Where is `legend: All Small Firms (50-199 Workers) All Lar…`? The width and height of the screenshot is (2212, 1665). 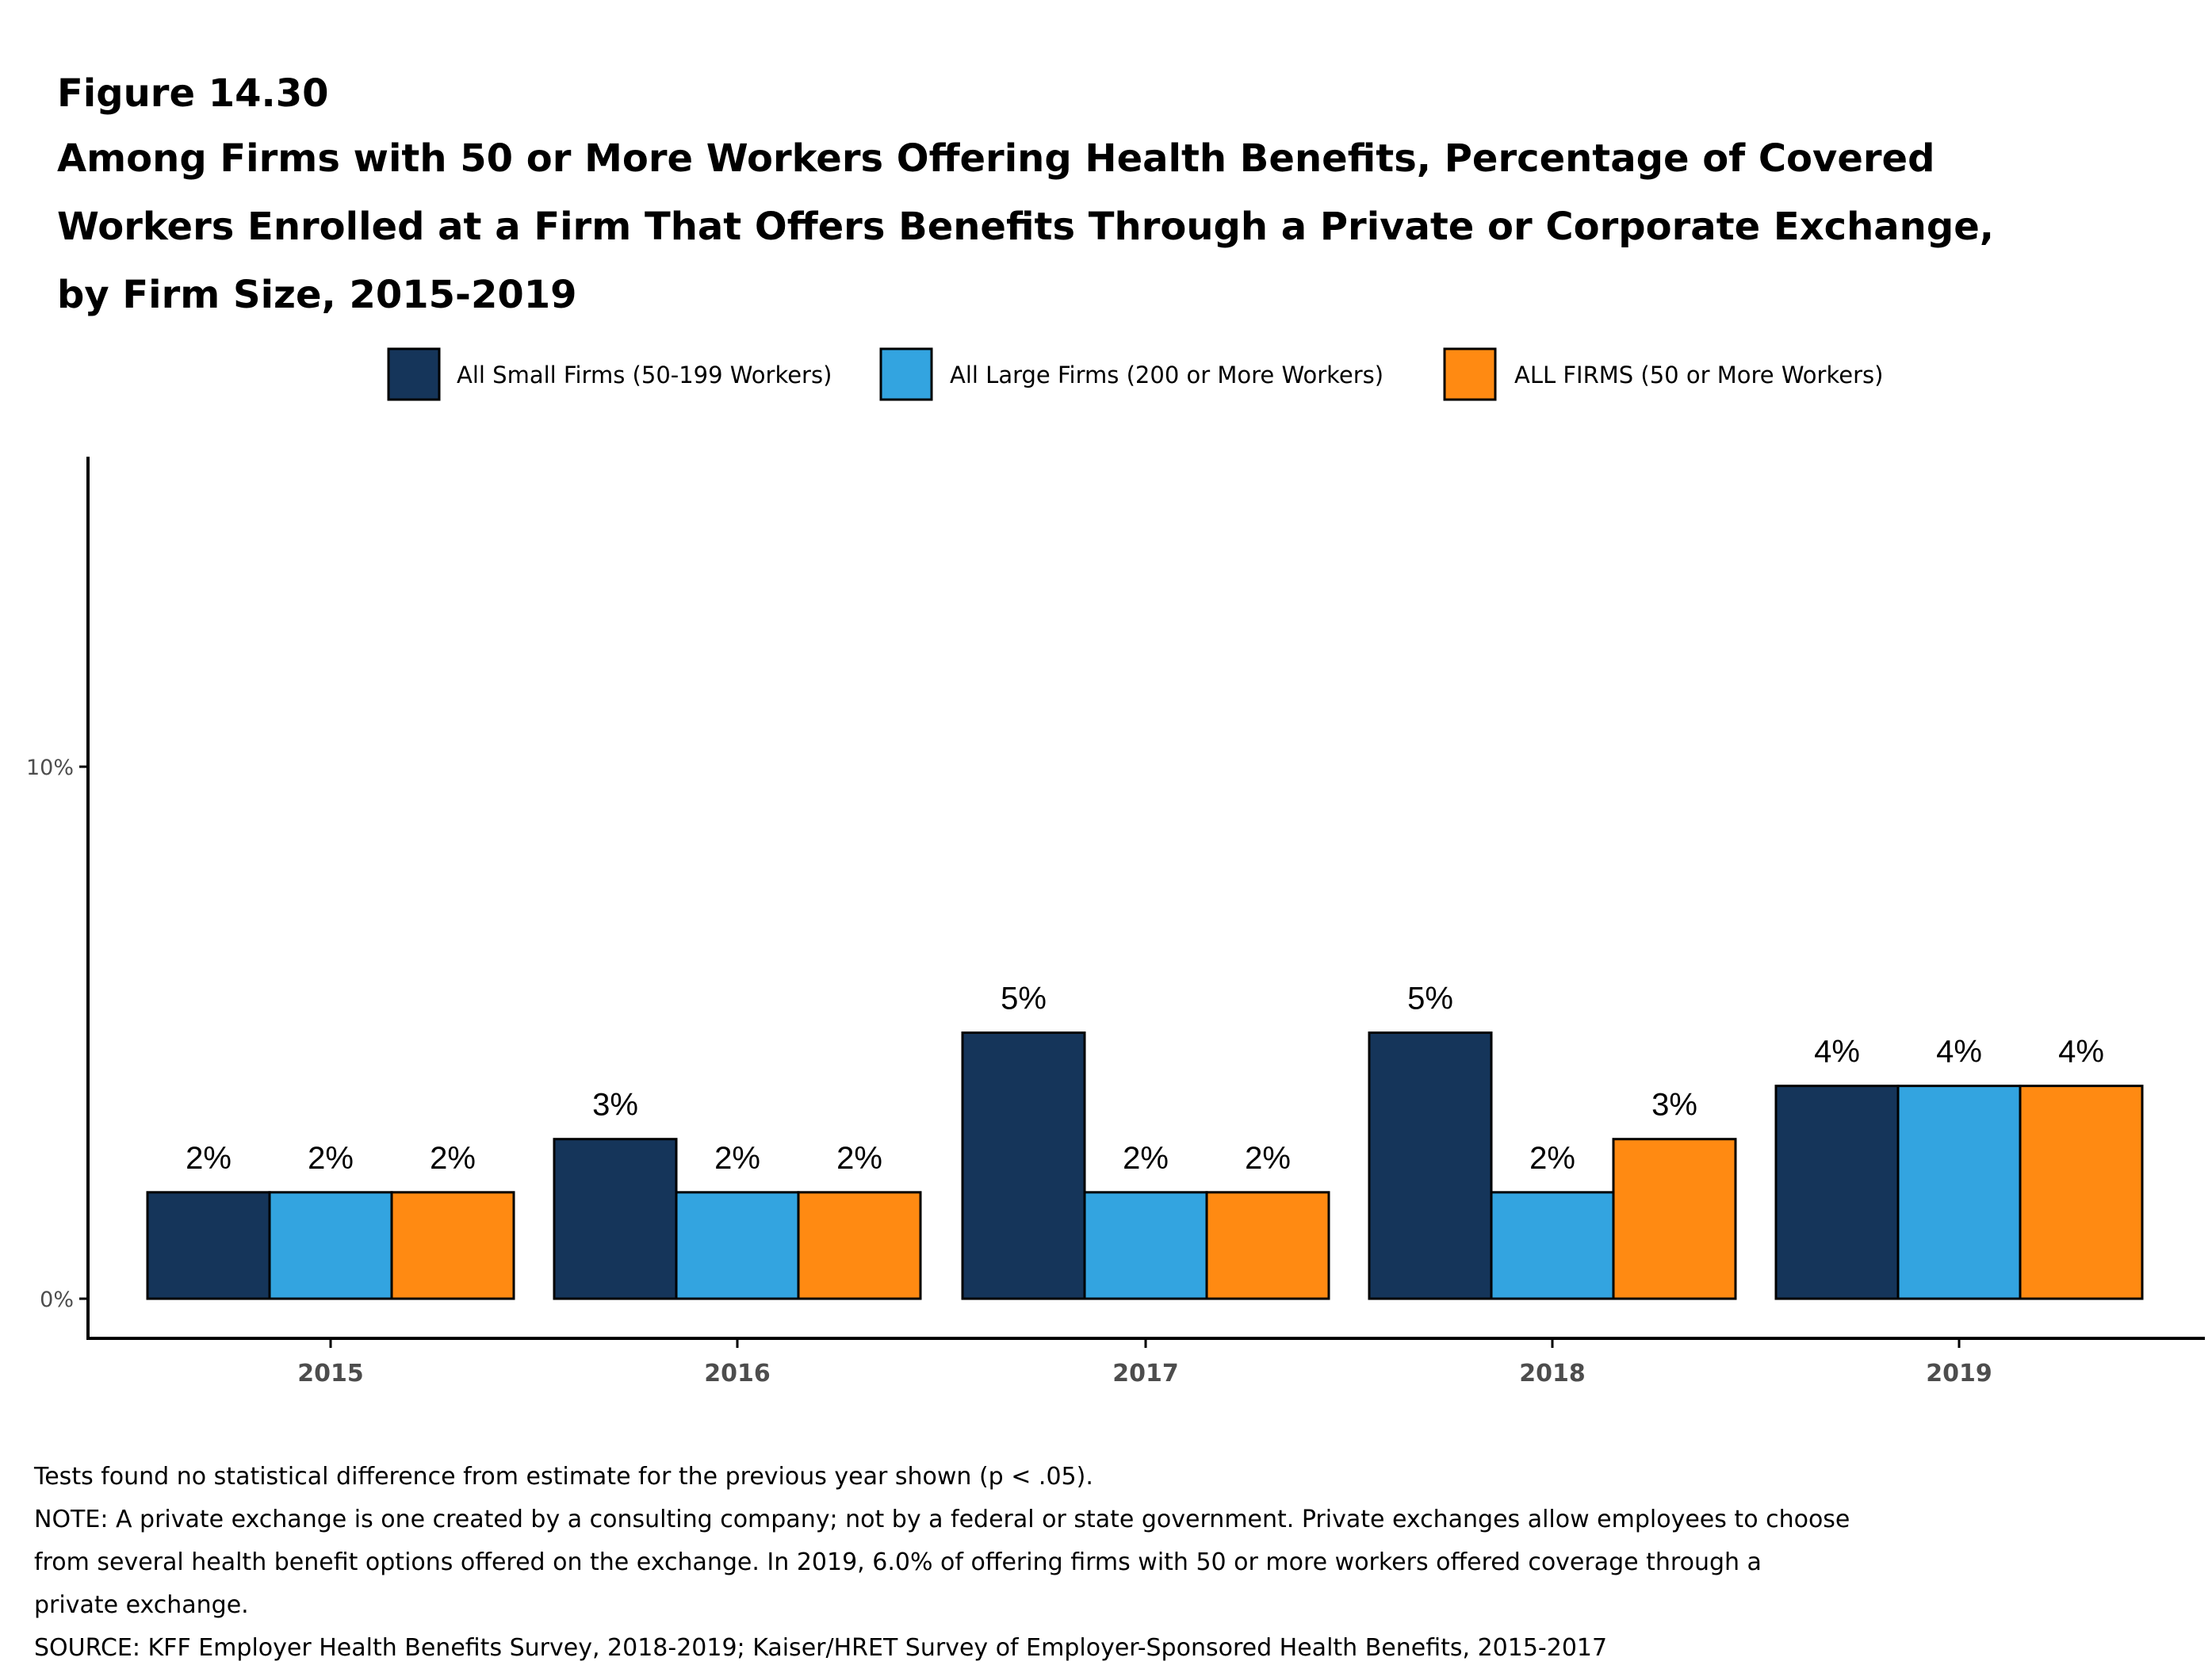
legend: All Small Firms (50-199 Workers) All Lar… is located at coordinates (1135, 374).